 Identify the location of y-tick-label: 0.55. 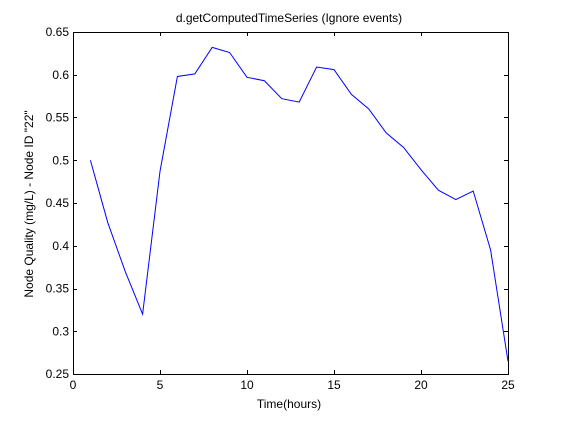
(58, 118).